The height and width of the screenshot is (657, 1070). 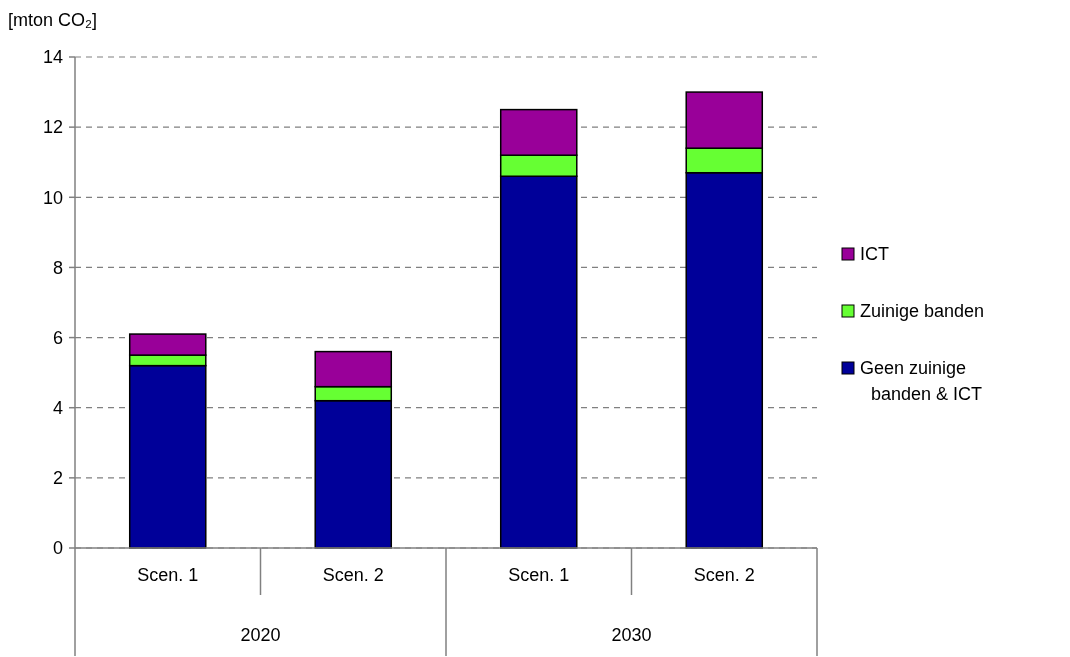 What do you see at coordinates (57, 267) in the screenshot?
I see `y-tick-label: 8` at bounding box center [57, 267].